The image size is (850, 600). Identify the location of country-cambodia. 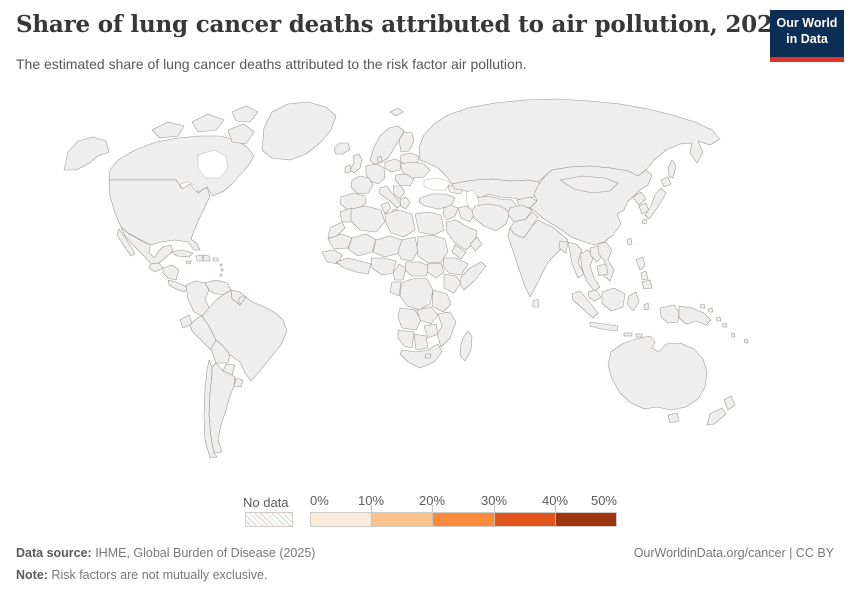
(602, 270).